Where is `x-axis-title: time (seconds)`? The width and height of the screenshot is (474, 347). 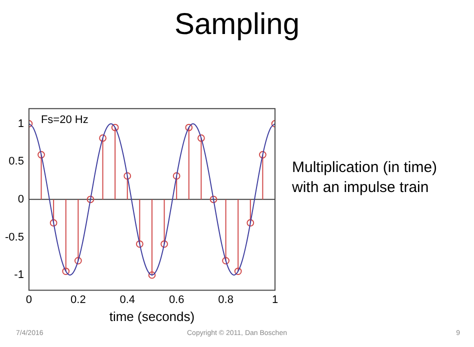 x-axis-title: time (seconds) is located at coordinates (152, 316).